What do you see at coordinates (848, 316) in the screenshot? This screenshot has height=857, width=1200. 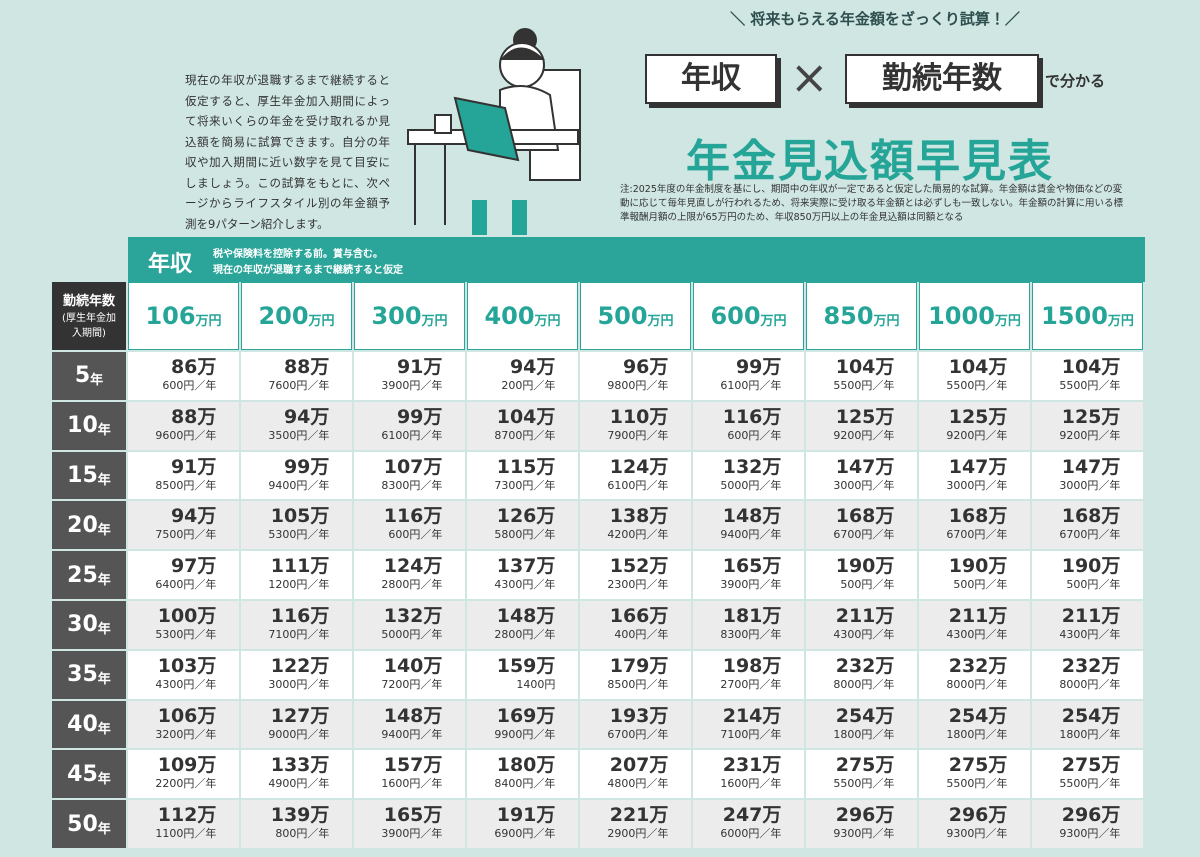 I see `column-value: 850` at bounding box center [848, 316].